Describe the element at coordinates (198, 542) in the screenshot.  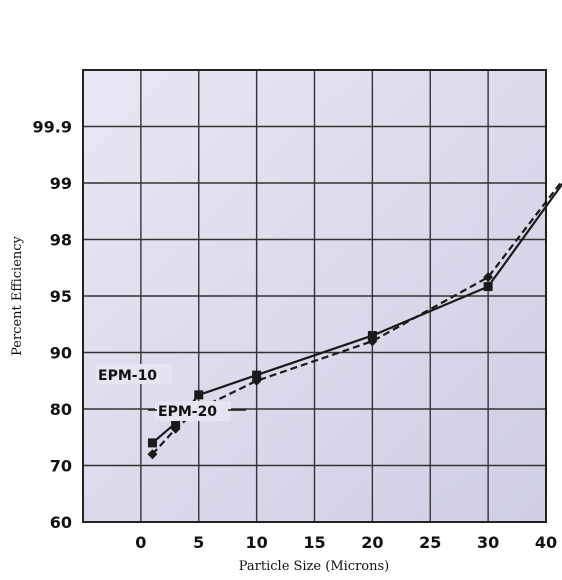
I see `x-tick-label: 5` at that location.